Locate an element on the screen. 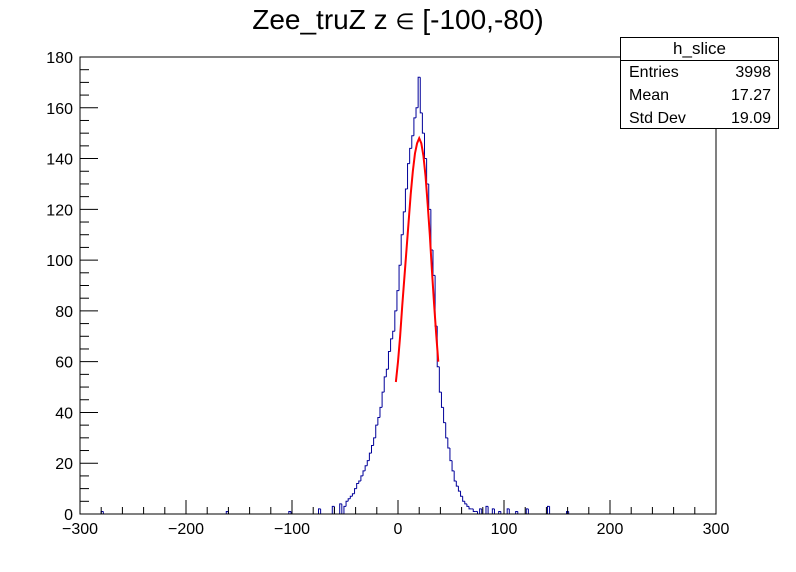  stats-row-entries: Entries 3998 is located at coordinates (699, 72).